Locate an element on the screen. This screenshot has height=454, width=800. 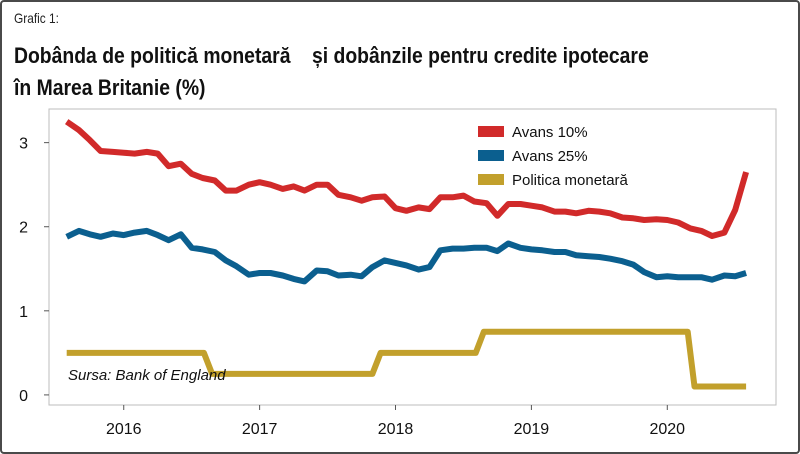
y-tick-label-0: 0 is located at coordinates (23, 396).